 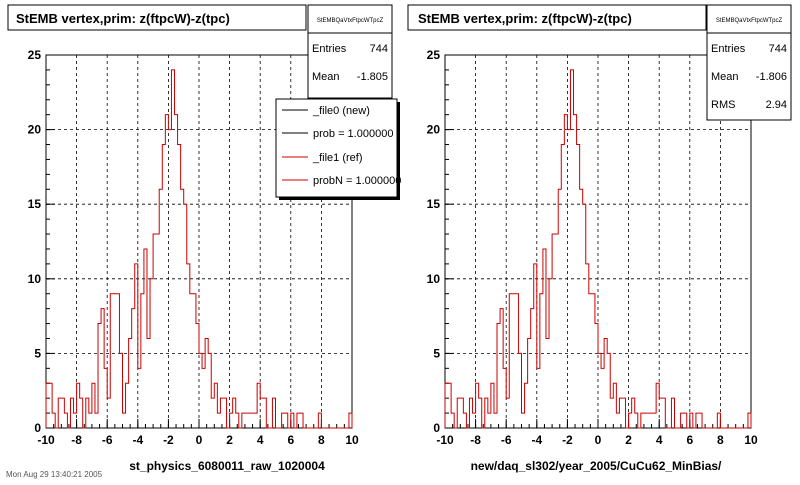 I want to click on left-y-tick-label: 20, so click(x=35, y=130).